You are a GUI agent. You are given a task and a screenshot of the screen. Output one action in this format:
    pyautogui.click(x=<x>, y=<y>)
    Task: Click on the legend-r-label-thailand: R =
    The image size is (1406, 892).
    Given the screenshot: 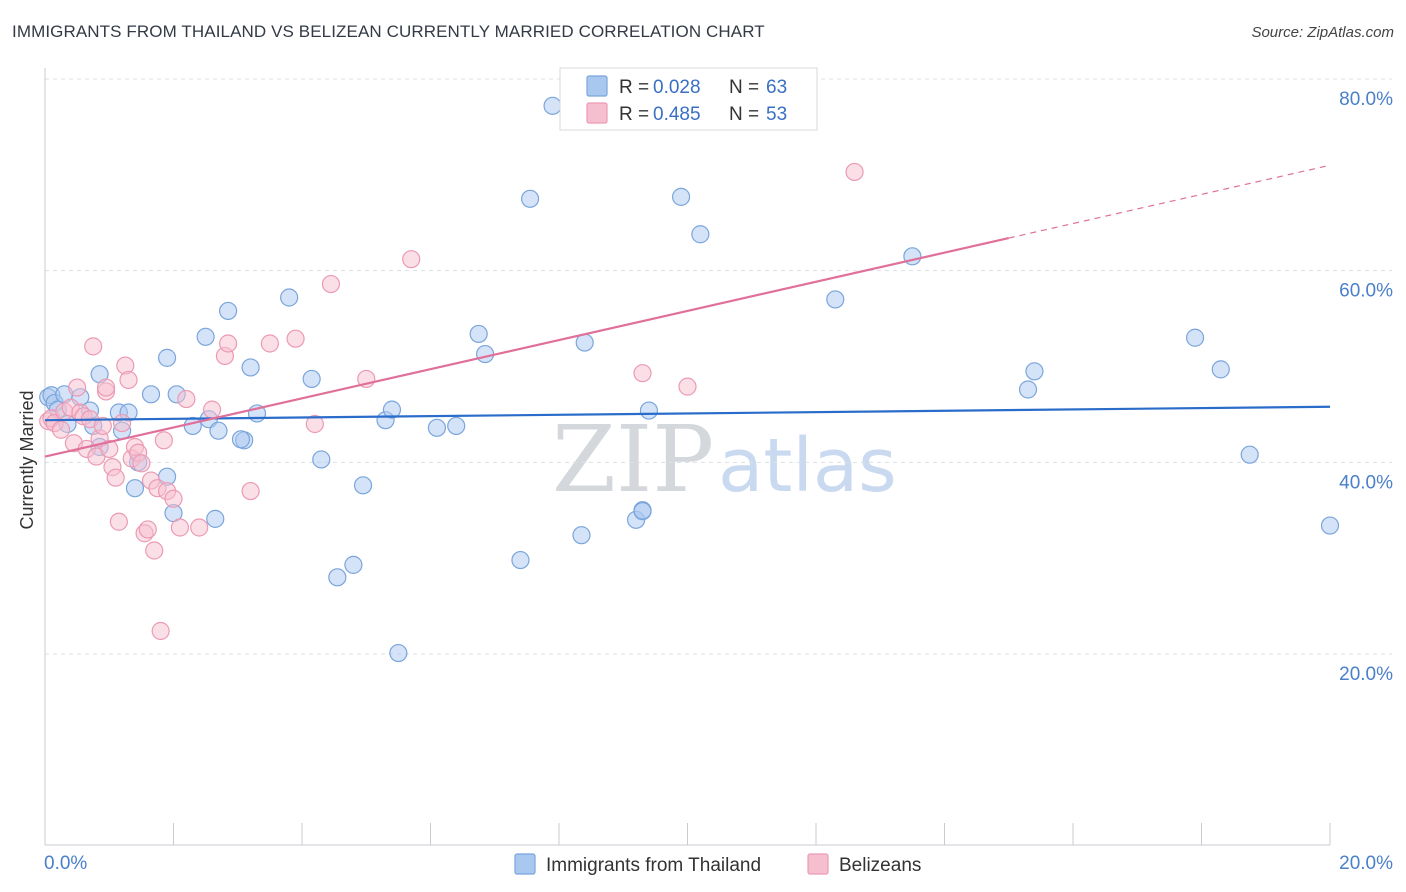 What is the action you would take?
    pyautogui.click(x=634, y=87)
    